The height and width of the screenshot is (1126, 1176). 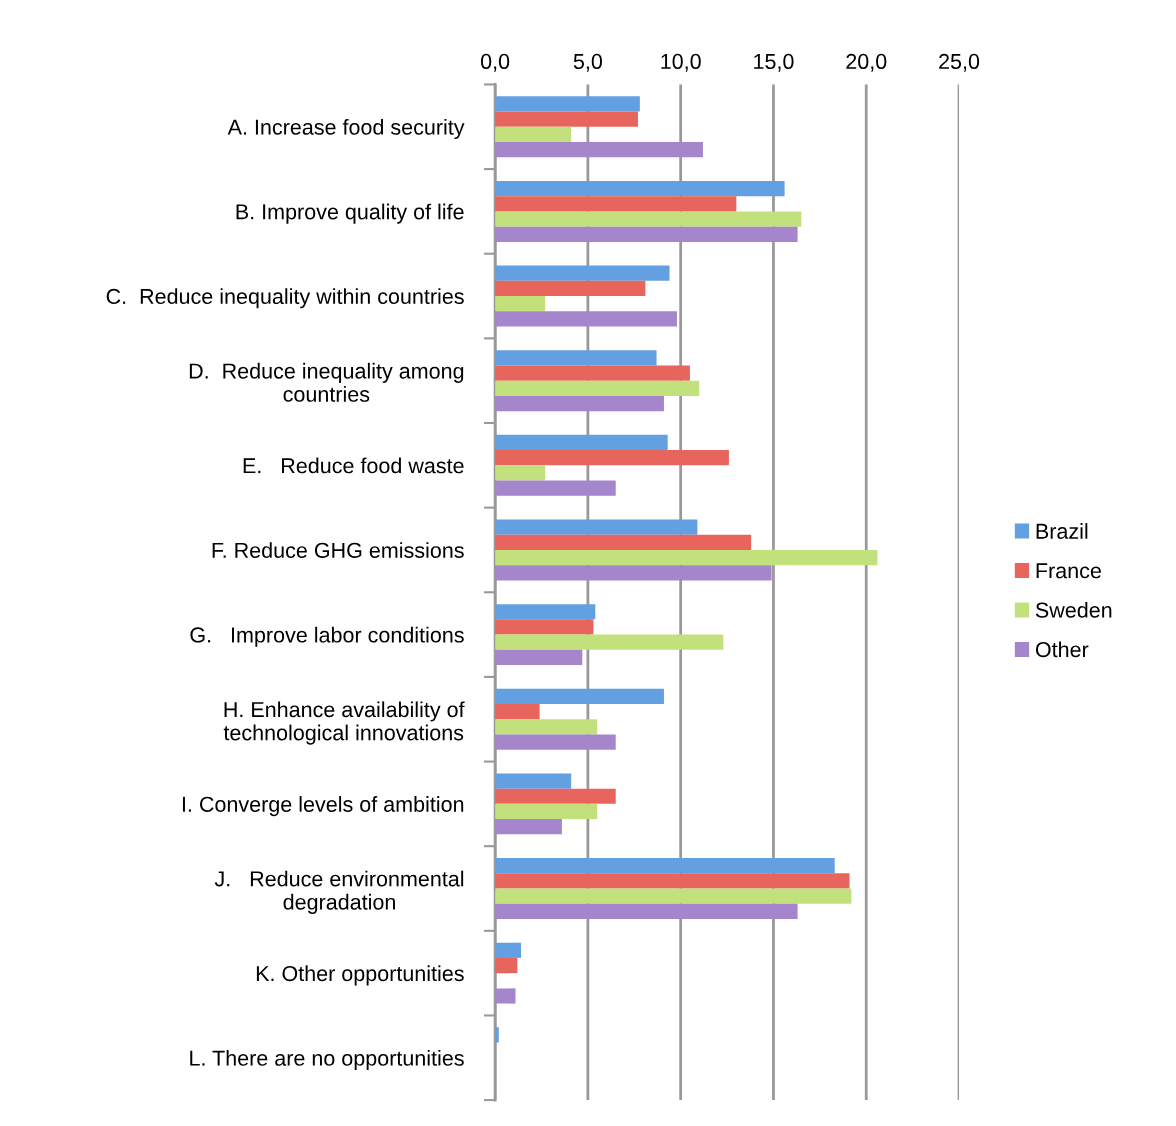 I want to click on x-tick-label: 20,0, so click(x=866, y=62).